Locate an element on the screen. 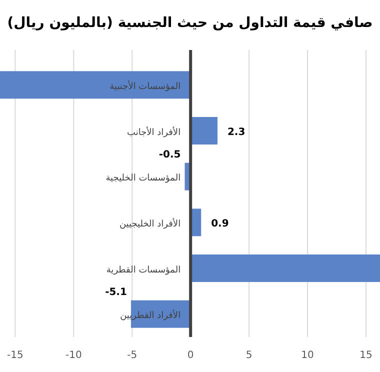 This screenshot has height=372, width=380. x-tick-label: 10 is located at coordinates (307, 355).